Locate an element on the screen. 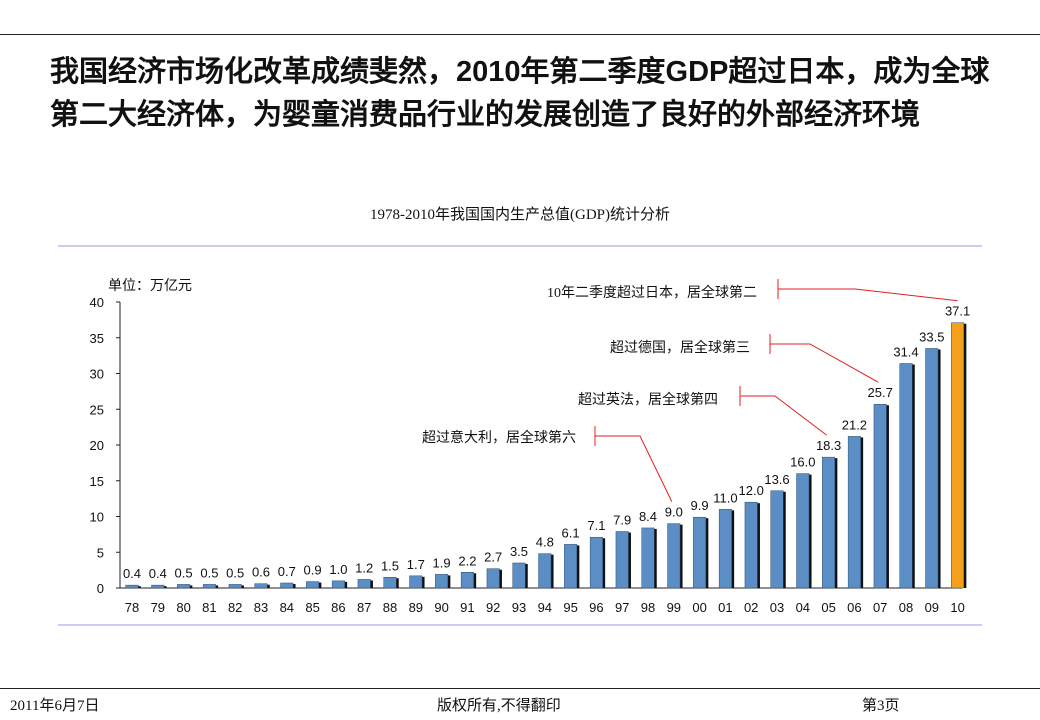  bar-value-label: 11.0 is located at coordinates (725, 497).